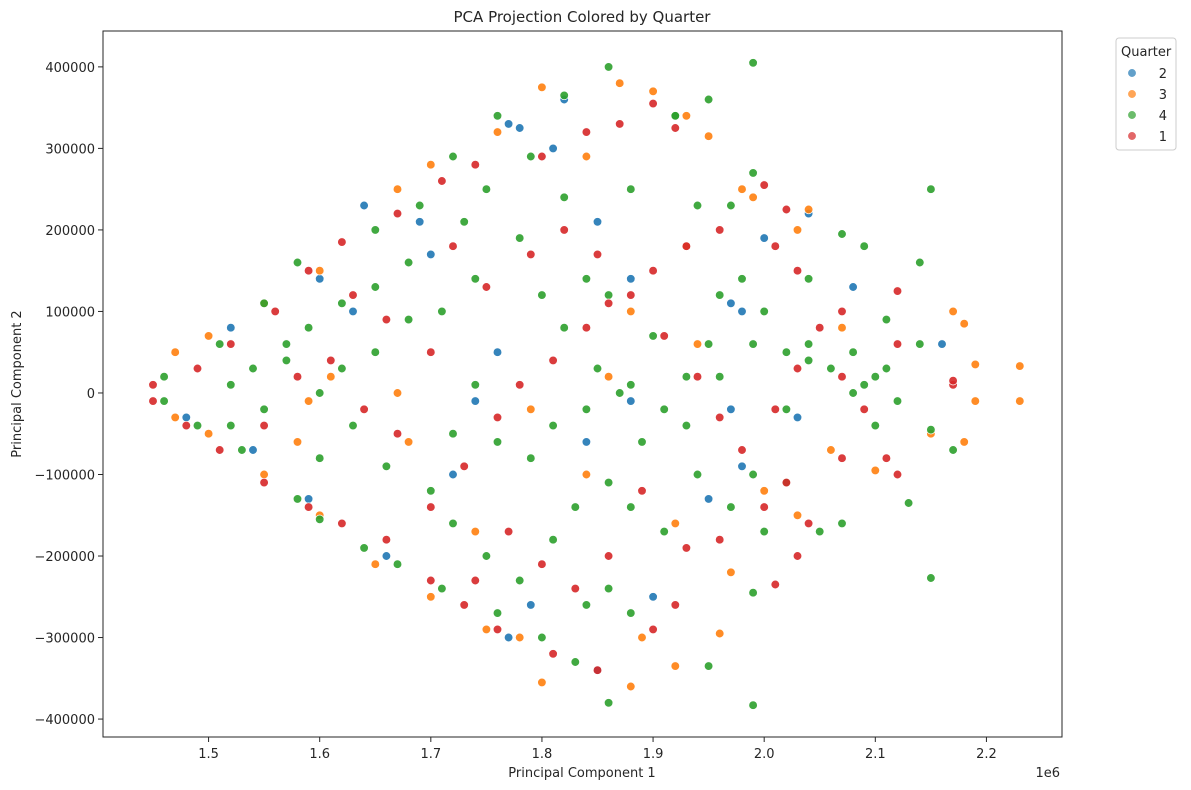 The image size is (1191, 790). Describe the element at coordinates (583, 17) in the screenshot. I see `chart-title: PCA Projection Colored by Quarter` at that location.